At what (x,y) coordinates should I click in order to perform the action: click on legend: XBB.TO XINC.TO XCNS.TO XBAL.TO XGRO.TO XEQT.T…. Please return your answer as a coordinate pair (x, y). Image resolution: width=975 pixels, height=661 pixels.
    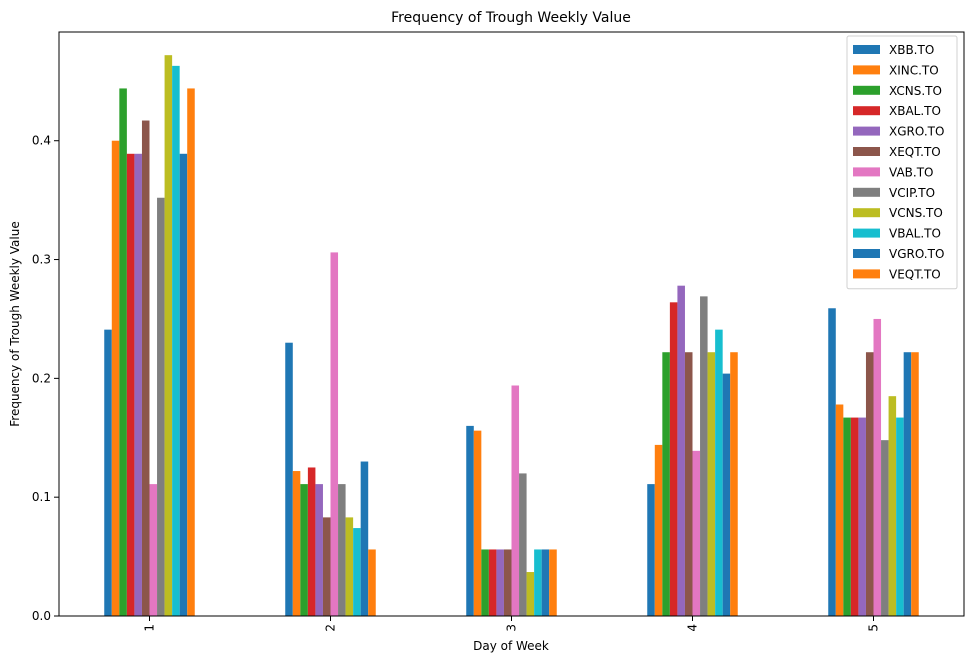
    Looking at the image, I should click on (902, 162).